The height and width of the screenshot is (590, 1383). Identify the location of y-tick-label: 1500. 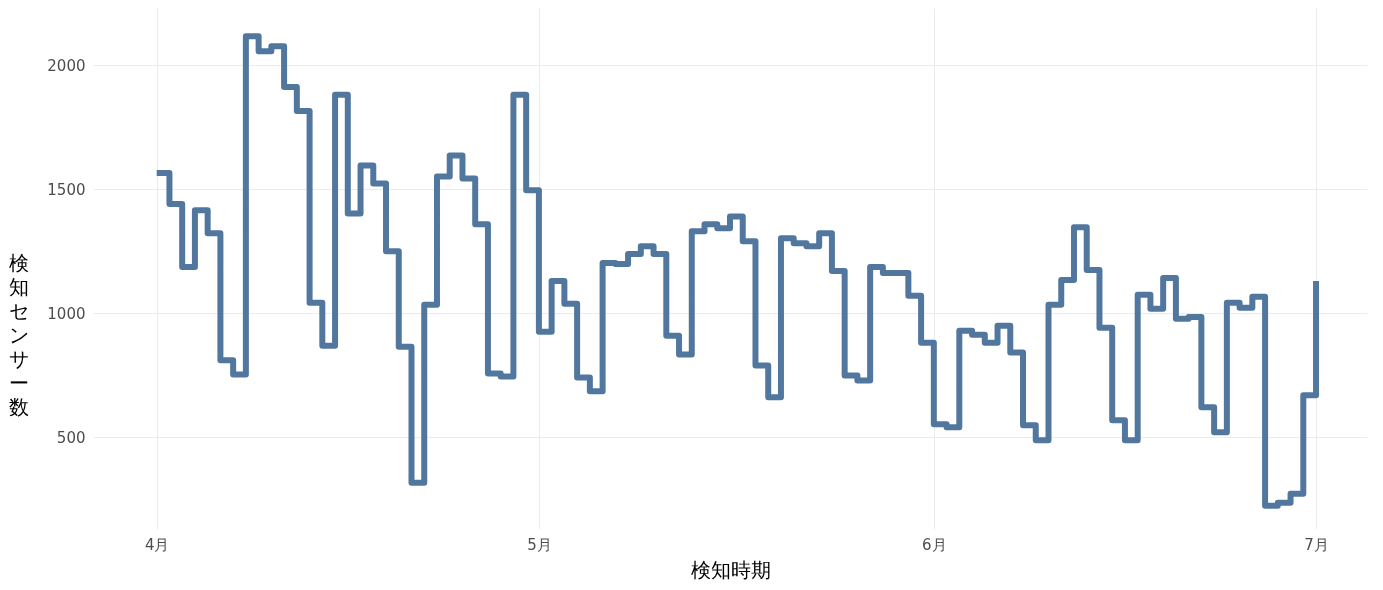
(66, 189).